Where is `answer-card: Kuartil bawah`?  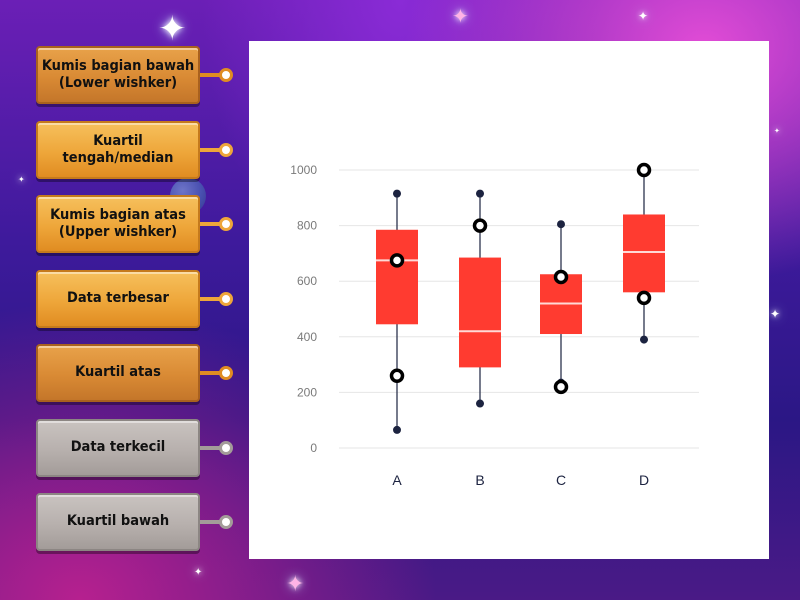 answer-card: Kuartil bawah is located at coordinates (118, 522).